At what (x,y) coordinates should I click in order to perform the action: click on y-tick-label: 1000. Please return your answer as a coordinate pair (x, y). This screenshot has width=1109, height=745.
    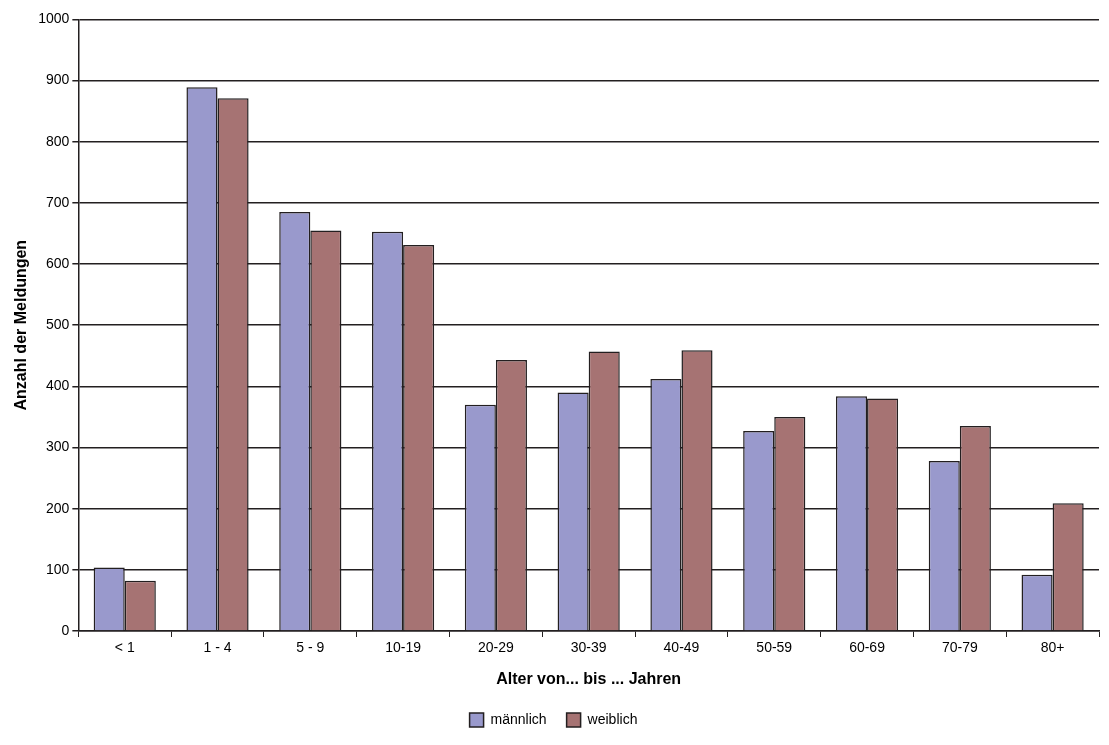
    Looking at the image, I should click on (54, 18).